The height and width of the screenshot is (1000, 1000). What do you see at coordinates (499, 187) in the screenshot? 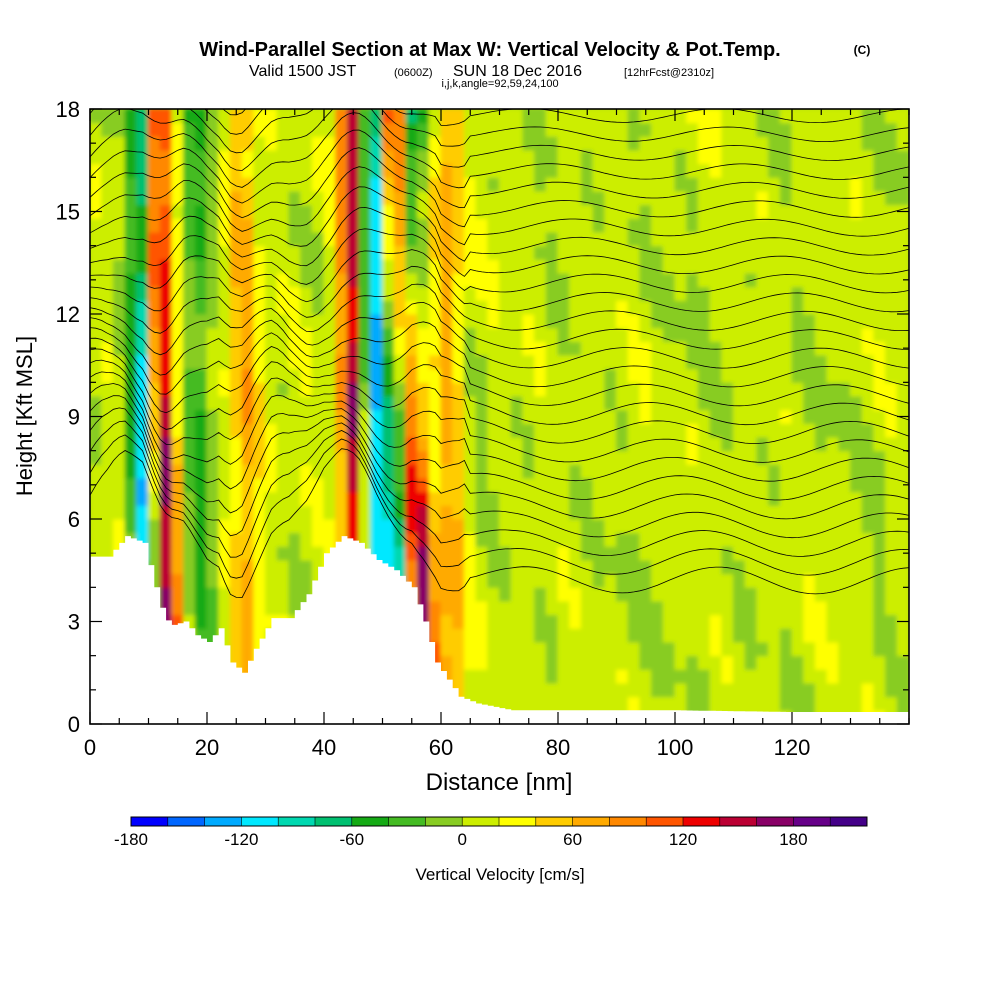
I see `theta-contour-line` at bounding box center [499, 187].